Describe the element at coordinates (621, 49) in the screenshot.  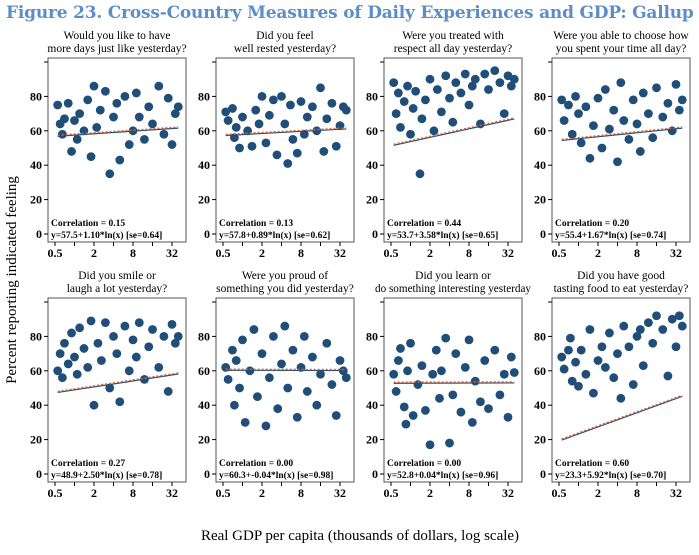
I see `panel-title: you spent your time all day?` at that location.